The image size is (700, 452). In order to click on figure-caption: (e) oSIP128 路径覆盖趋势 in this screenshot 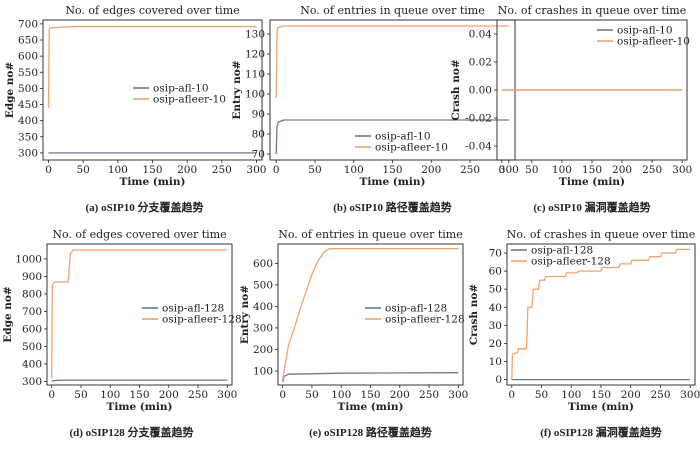, I will do `click(370, 432)`.